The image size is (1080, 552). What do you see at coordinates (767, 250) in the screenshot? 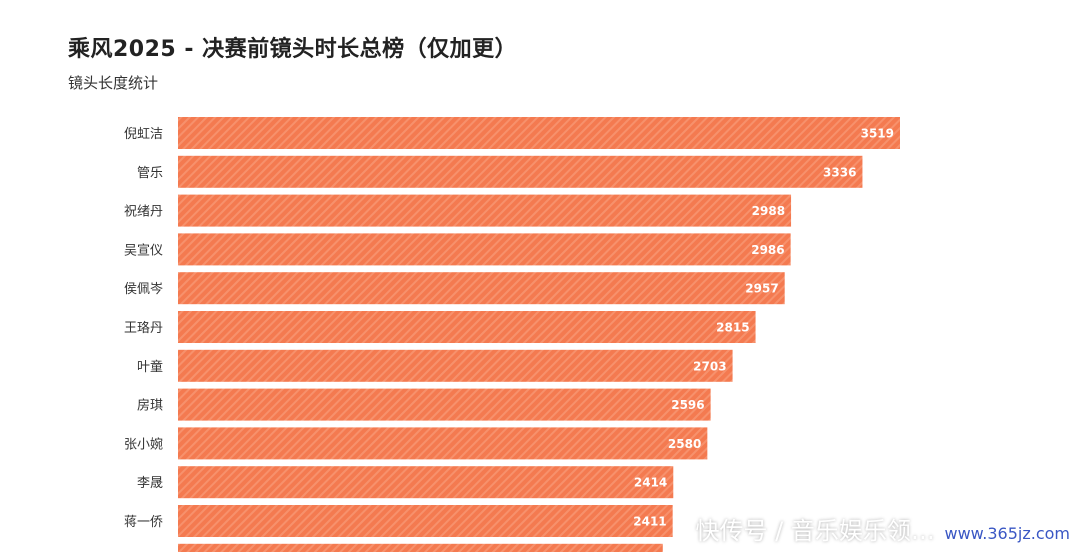
I see `value-label: 2986` at bounding box center [767, 250].